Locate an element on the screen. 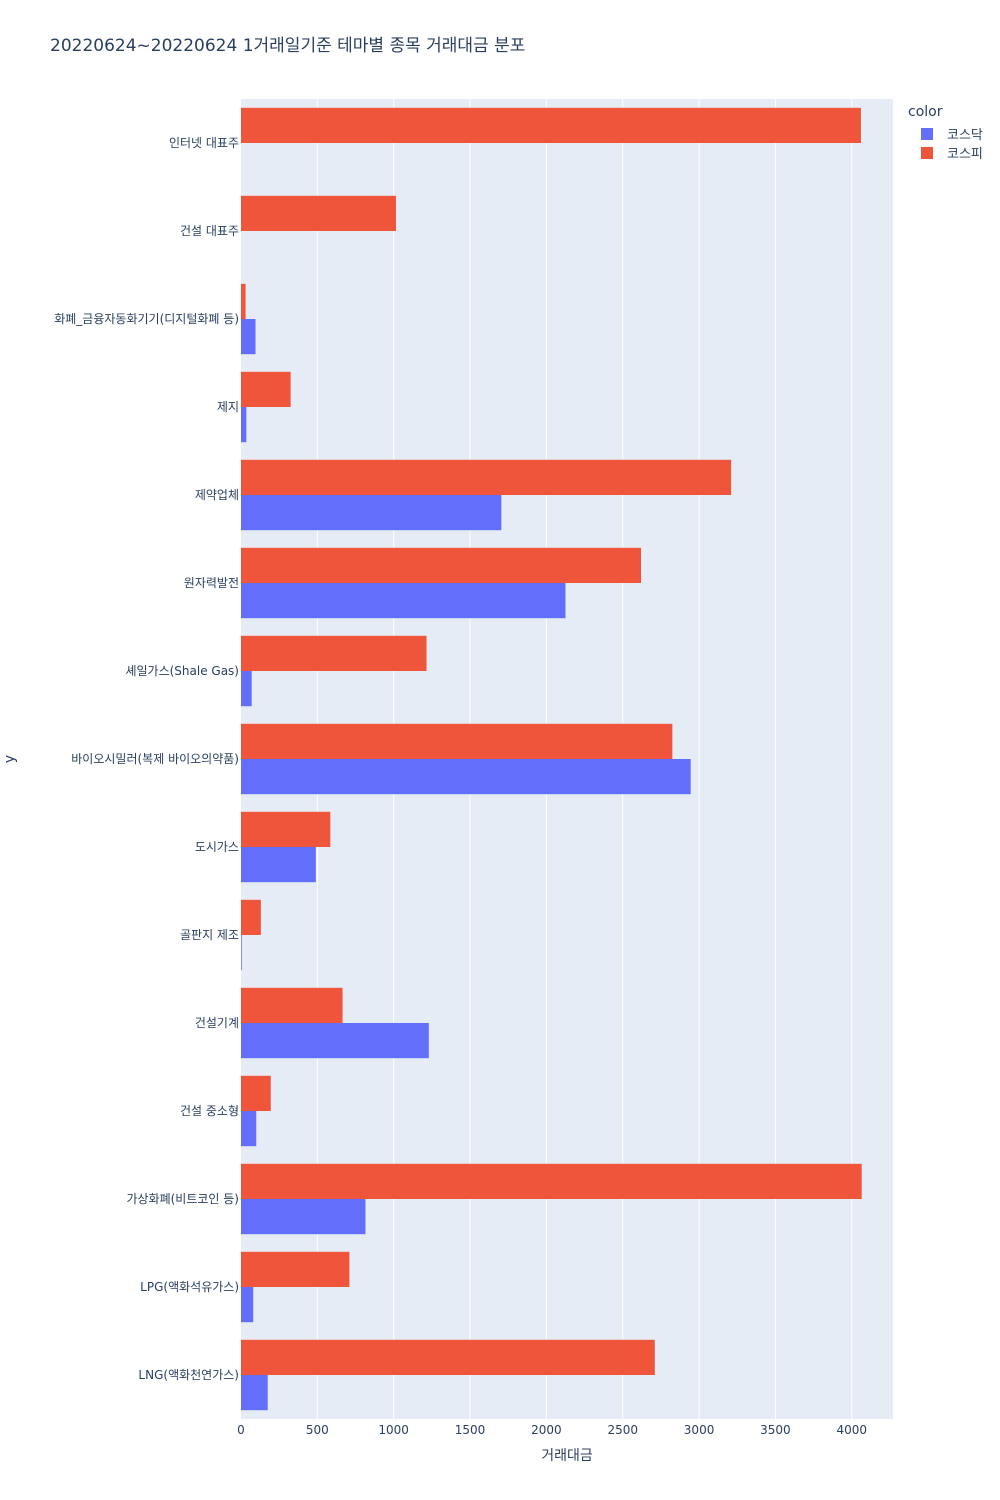 This screenshot has height=1500, width=1000. legend: color 코스닥 코스피 is located at coordinates (945, 133).